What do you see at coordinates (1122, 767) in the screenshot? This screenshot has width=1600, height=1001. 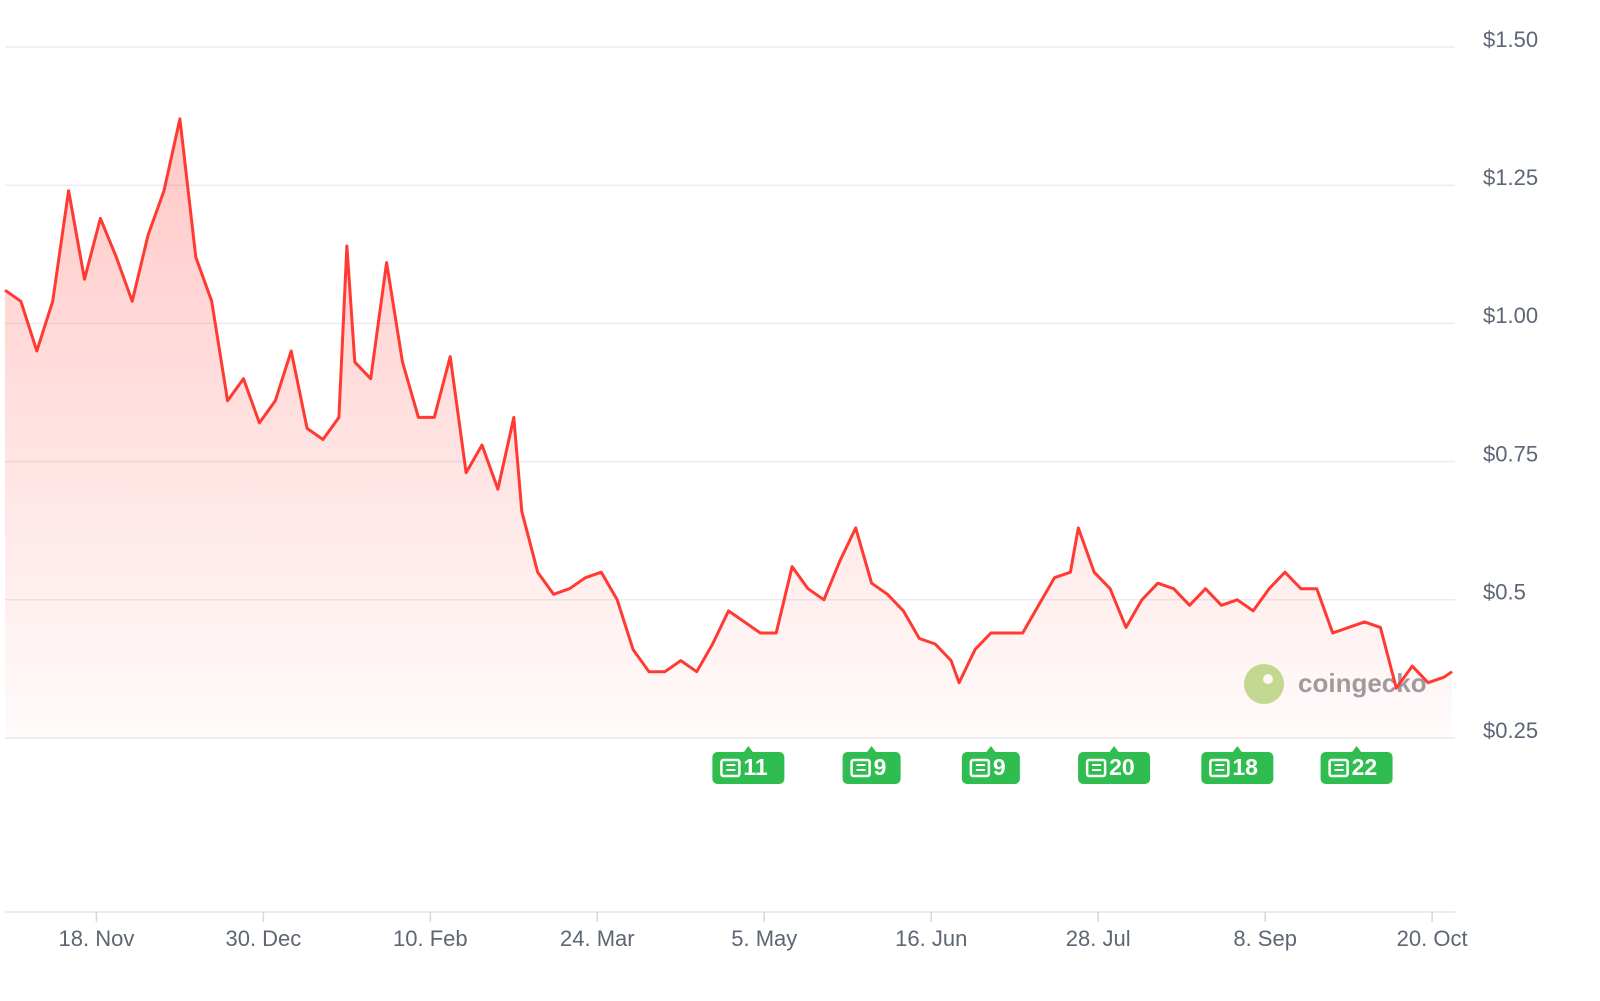 I see `news-count: 20` at bounding box center [1122, 767].